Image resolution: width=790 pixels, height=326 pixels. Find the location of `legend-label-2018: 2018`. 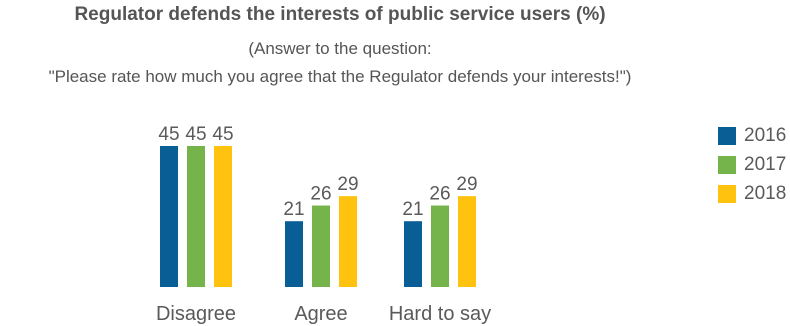

legend-label-2018: 2018 is located at coordinates (765, 193).